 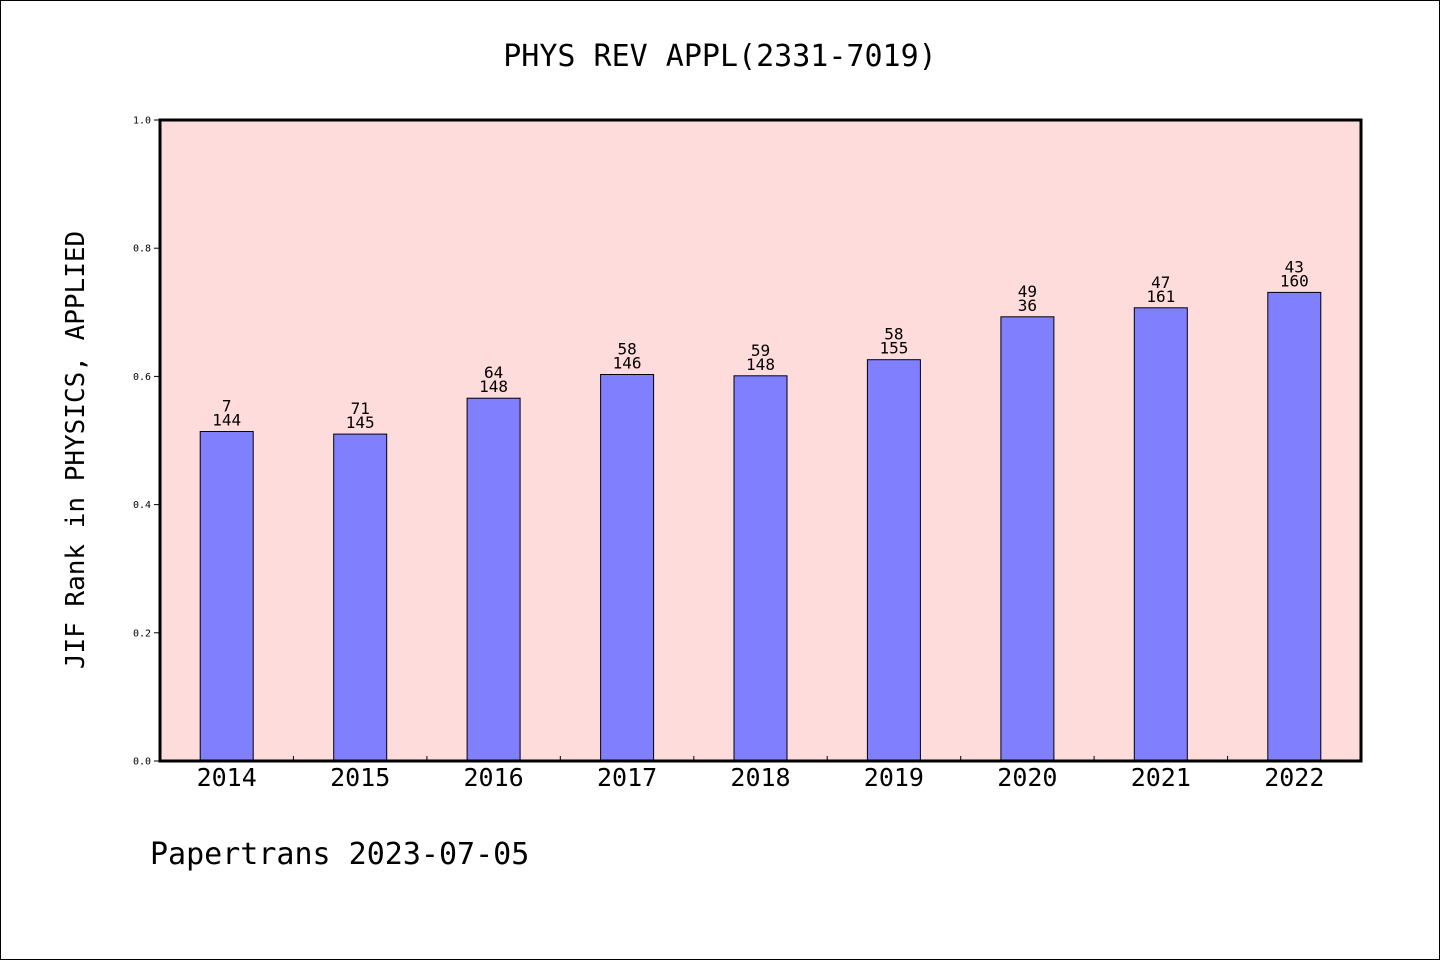 What do you see at coordinates (1161, 777) in the screenshot?
I see `x-tick-label-2021: 2021` at bounding box center [1161, 777].